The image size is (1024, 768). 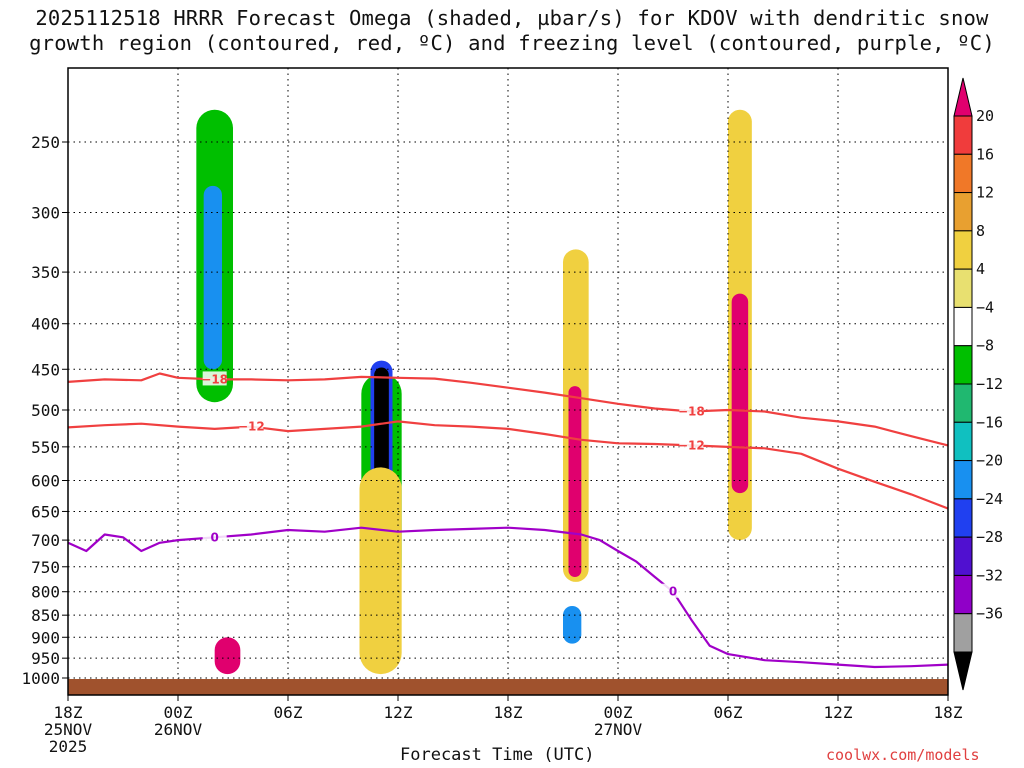 What do you see at coordinates (985, 346) in the screenshot?
I see `colorbar-label: −8` at bounding box center [985, 346].